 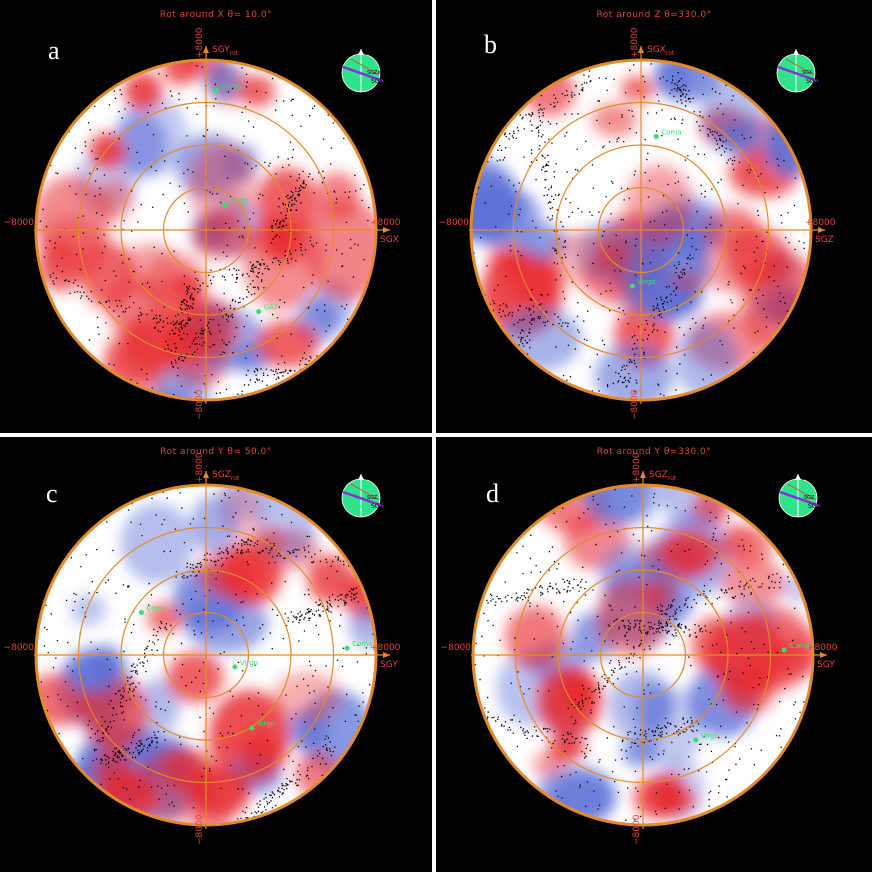 I want to click on inset-label: SGZ, so click(x=809, y=498).